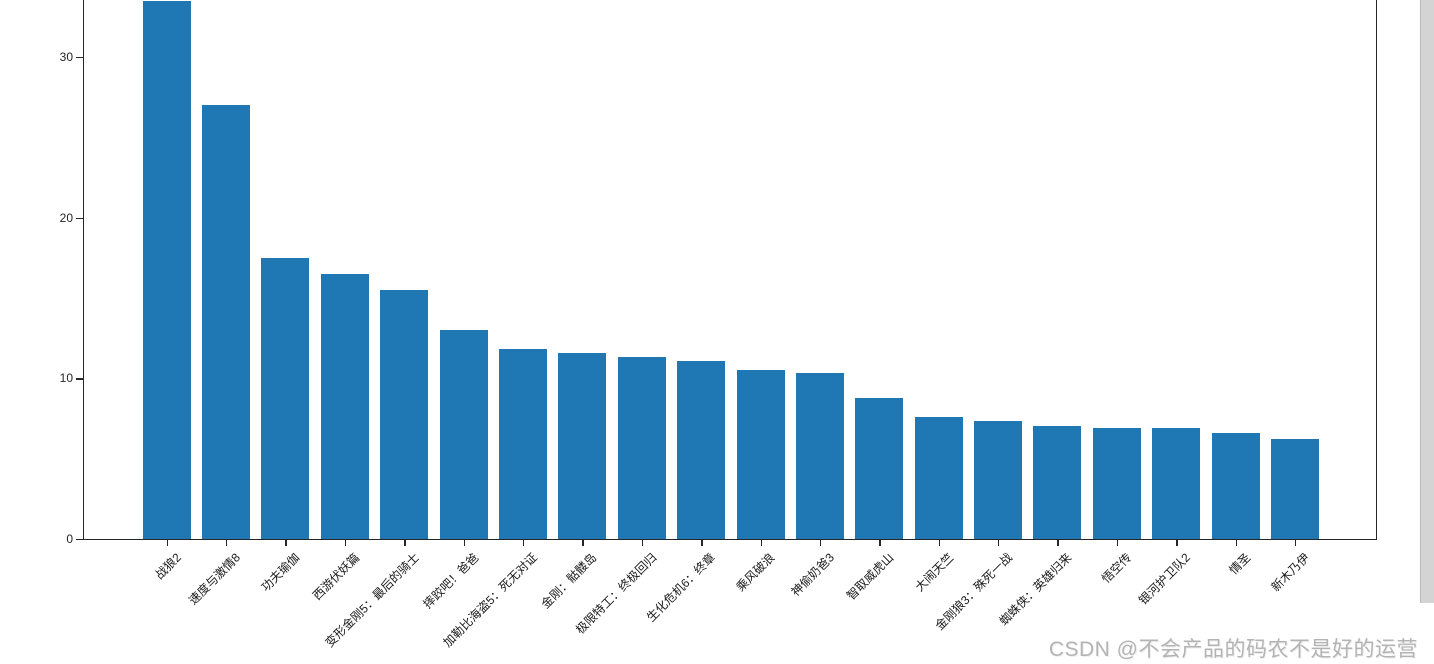  What do you see at coordinates (870, 576) in the screenshot?
I see `x-tick-label: 智取威虎山` at bounding box center [870, 576].